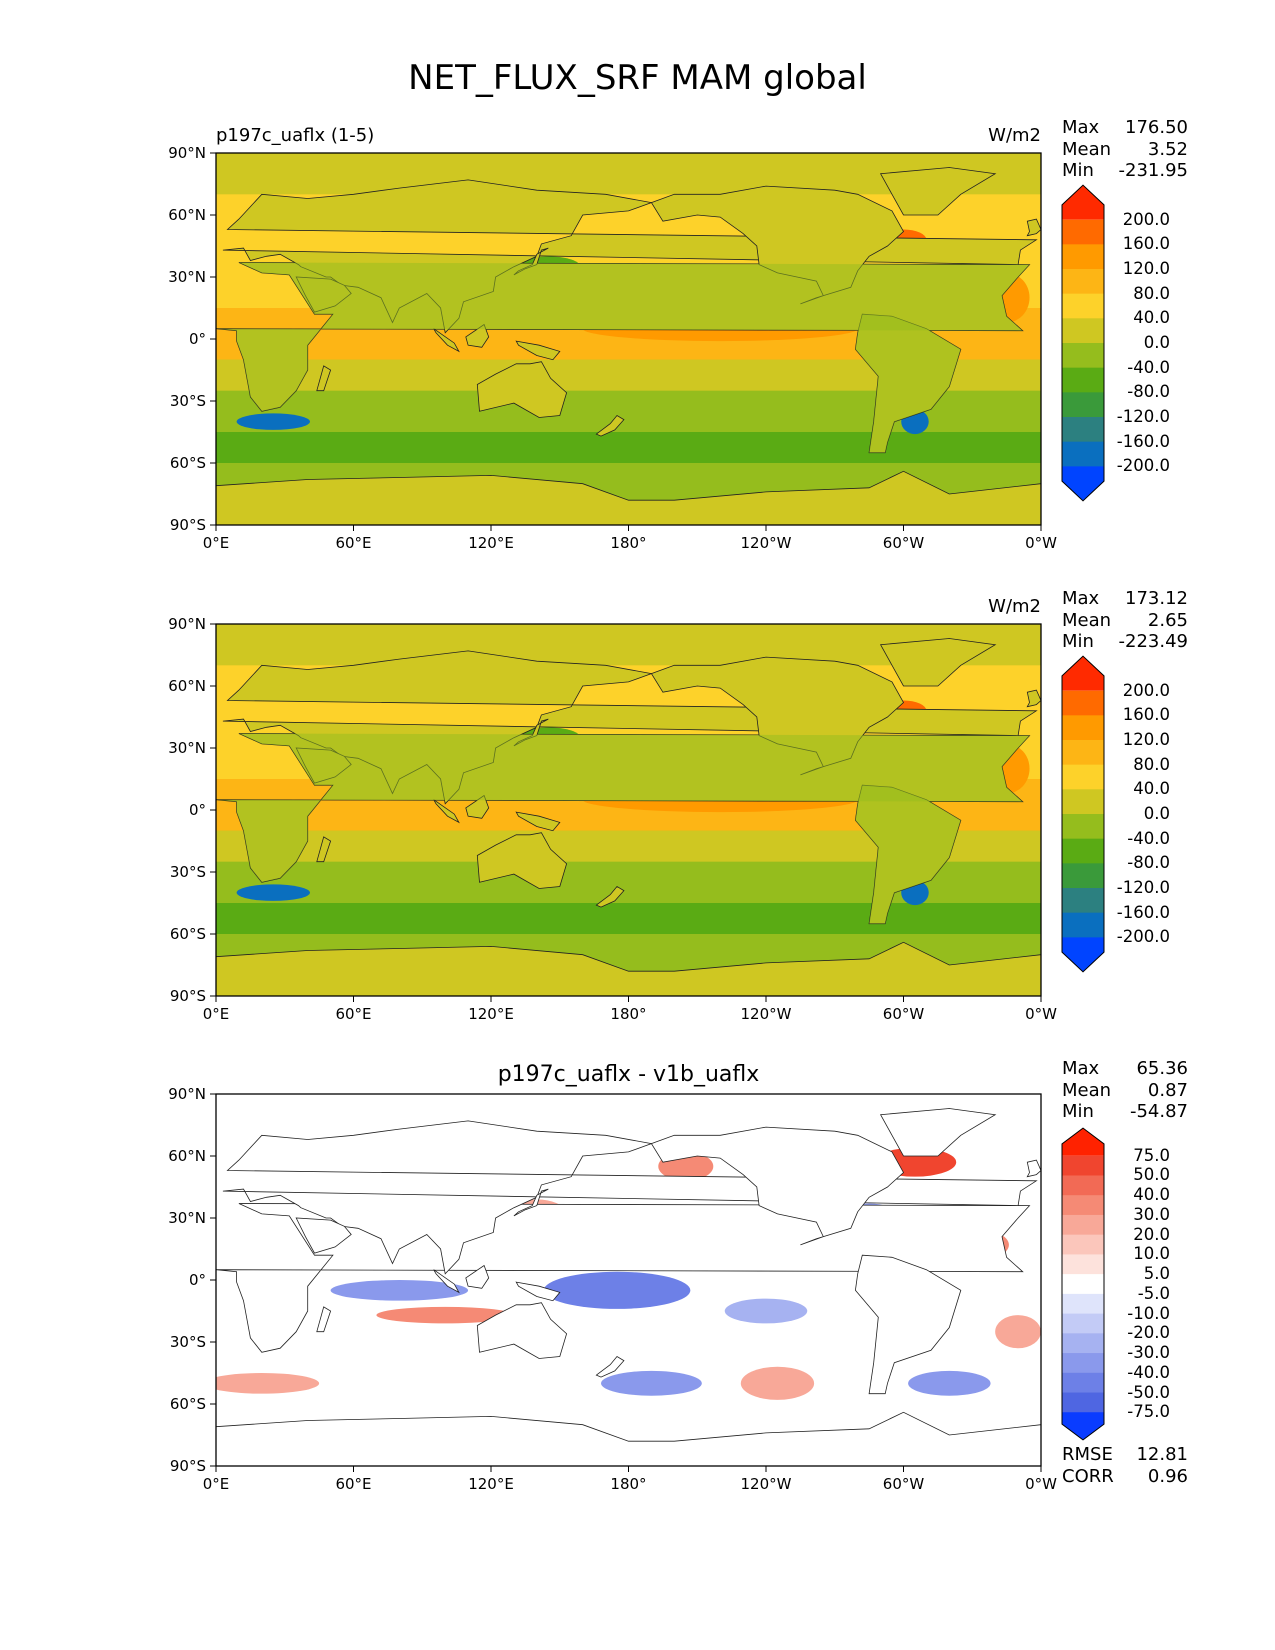 The height and width of the screenshot is (1650, 1275). I want to click on colorbar-tick-label: -40.0, so click(1148, 367).